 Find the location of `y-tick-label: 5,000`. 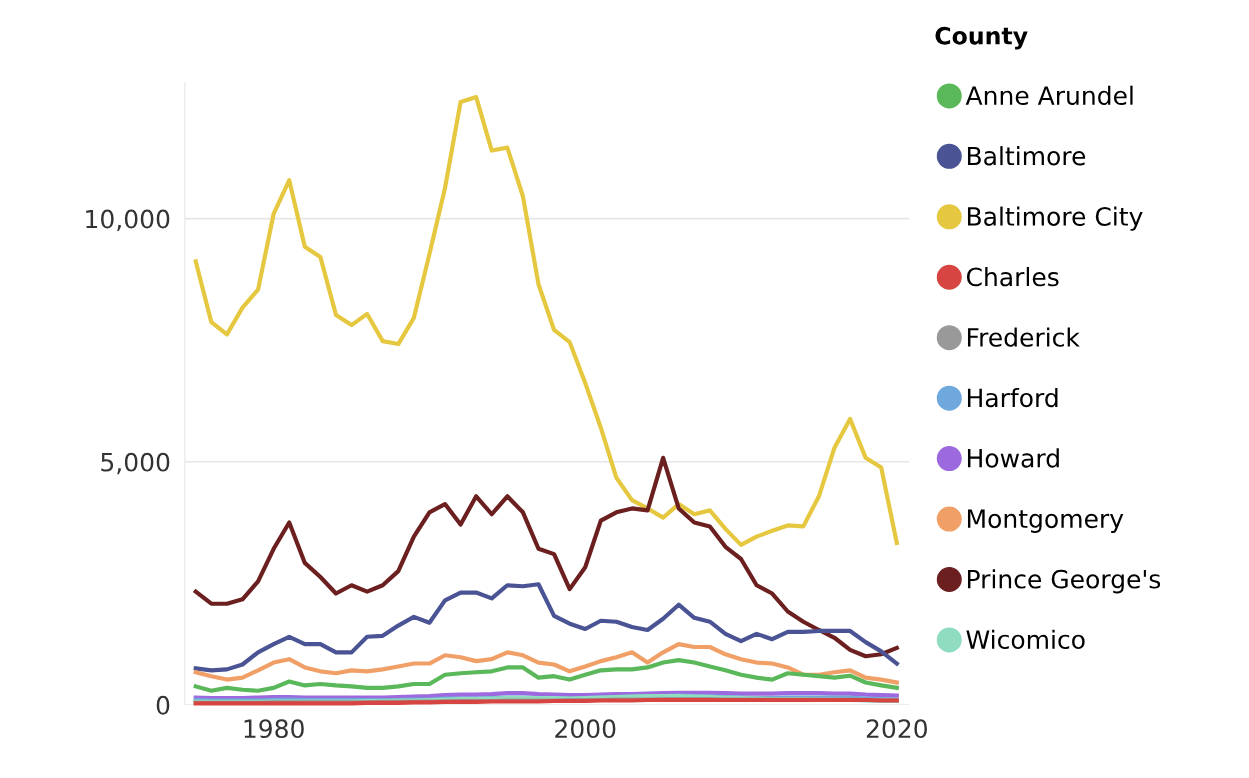

y-tick-label: 5,000 is located at coordinates (135, 463).